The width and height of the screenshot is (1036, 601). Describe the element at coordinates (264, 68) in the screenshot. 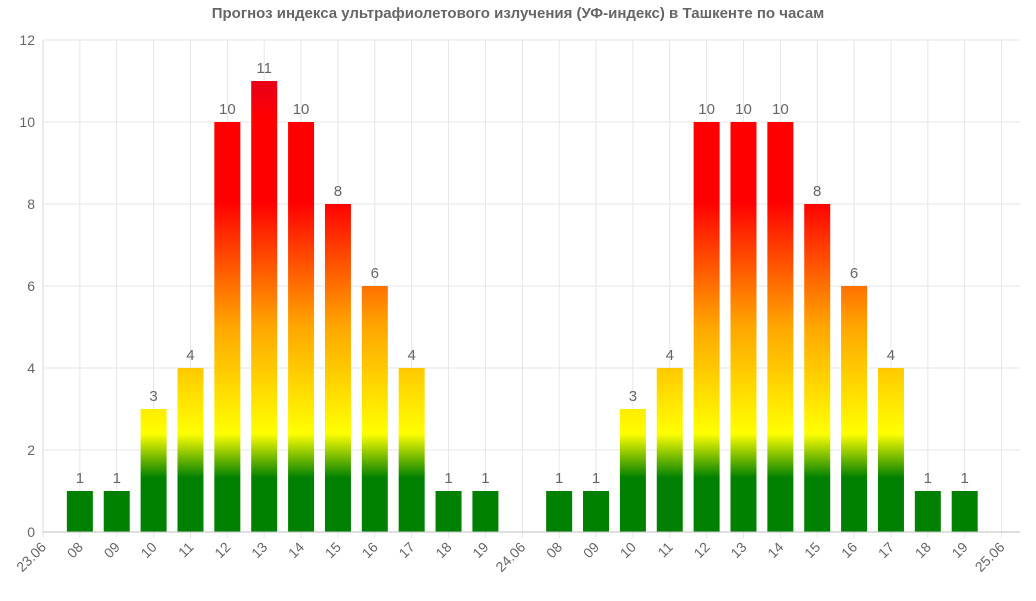

I see `bar-value-label: 11` at that location.